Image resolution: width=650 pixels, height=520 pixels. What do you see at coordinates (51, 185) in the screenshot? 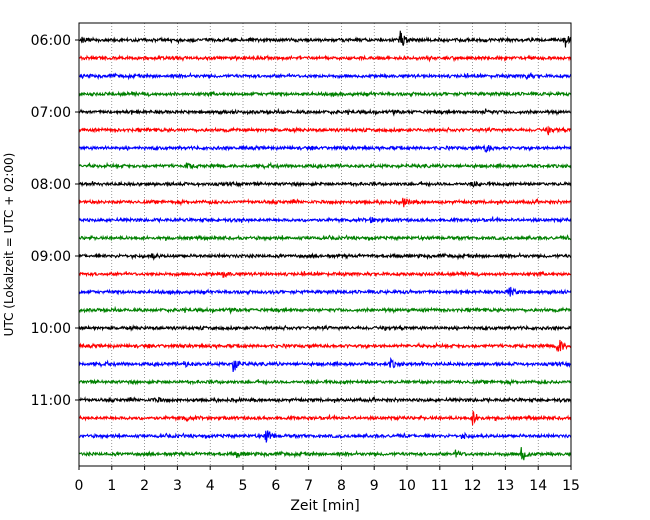
I see `y-tick-label: 08:00` at bounding box center [51, 185].